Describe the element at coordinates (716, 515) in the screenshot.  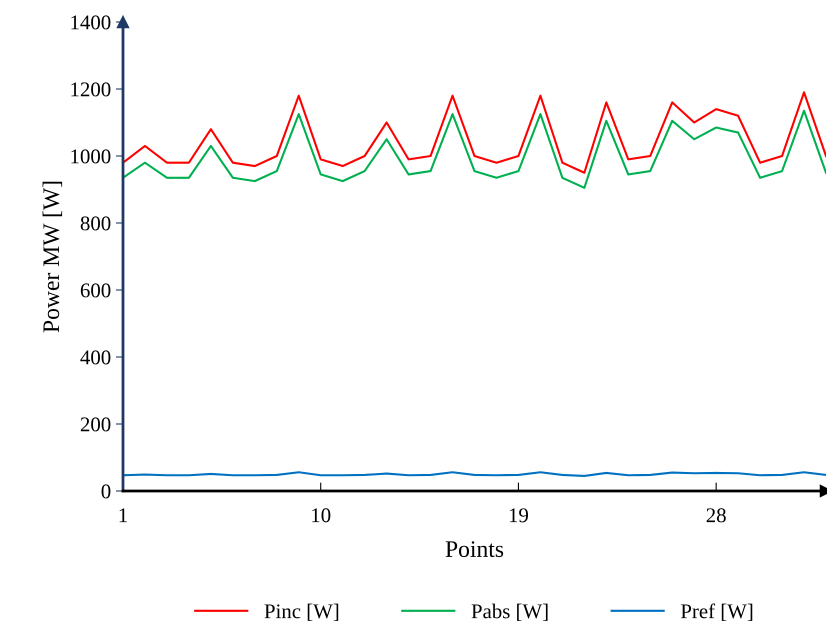
I see `x-tick-label: 28` at that location.